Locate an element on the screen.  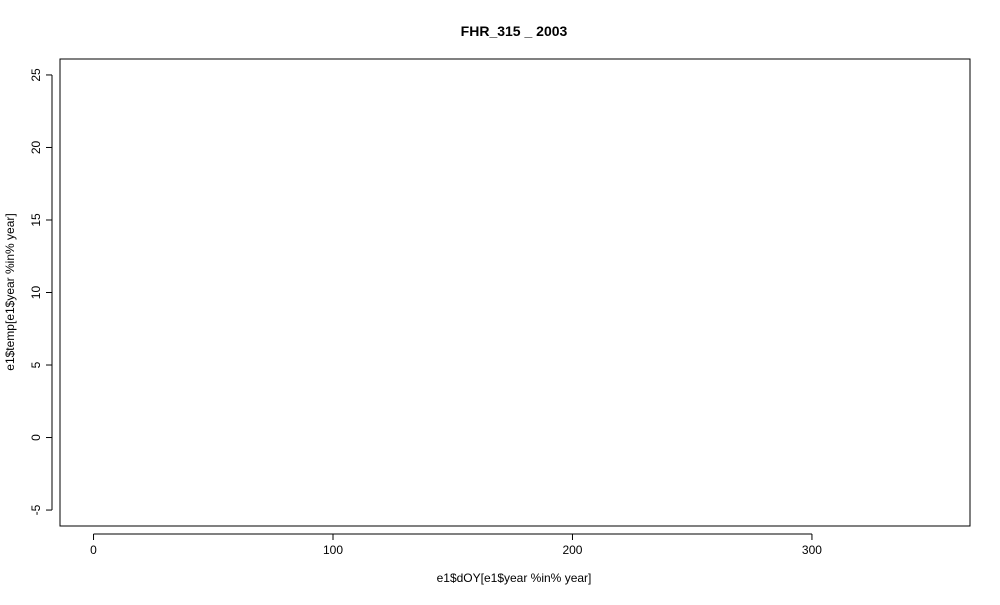
y-tick-label: 15 is located at coordinates (36, 220).